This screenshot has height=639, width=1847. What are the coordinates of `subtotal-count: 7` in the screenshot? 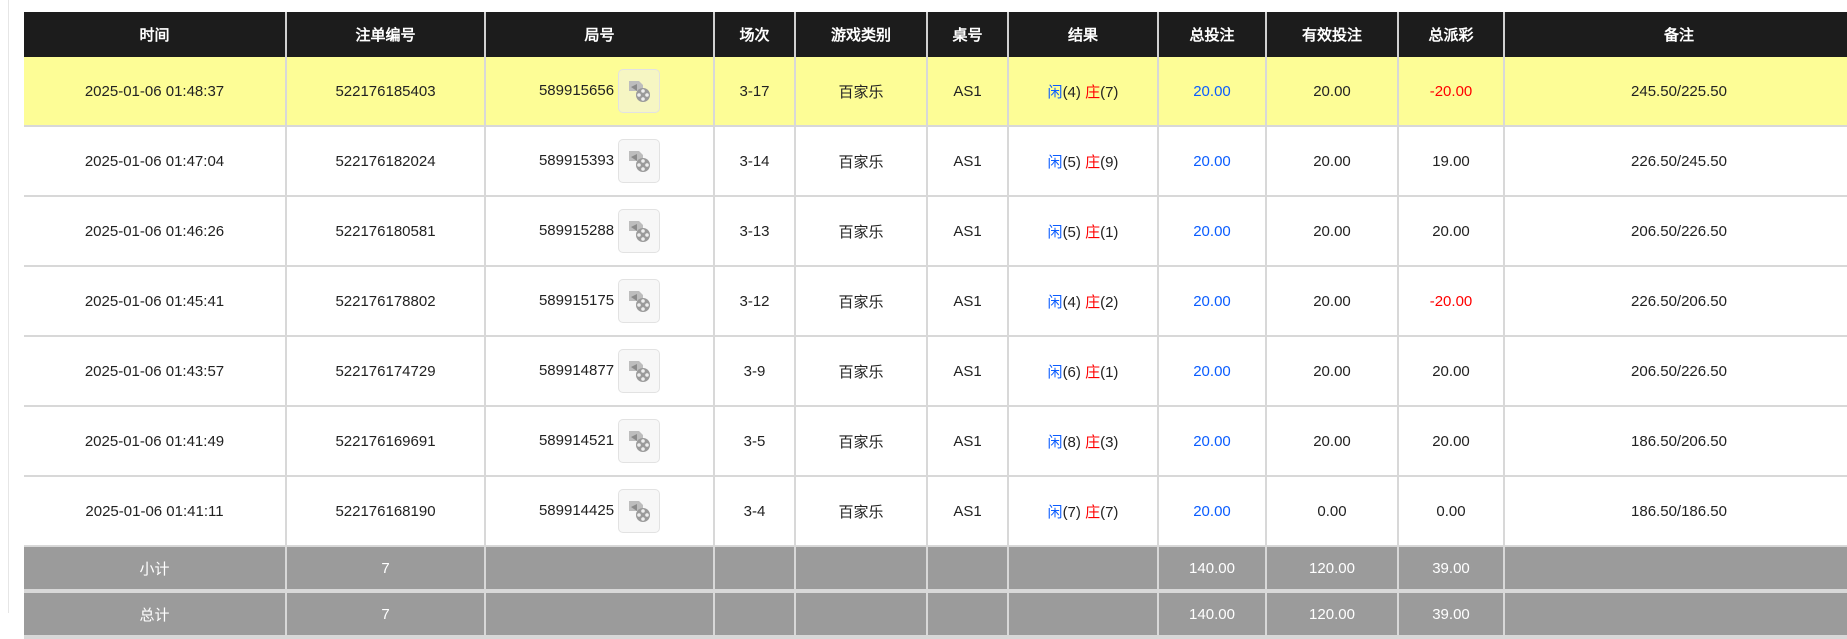 It's located at (386, 569).